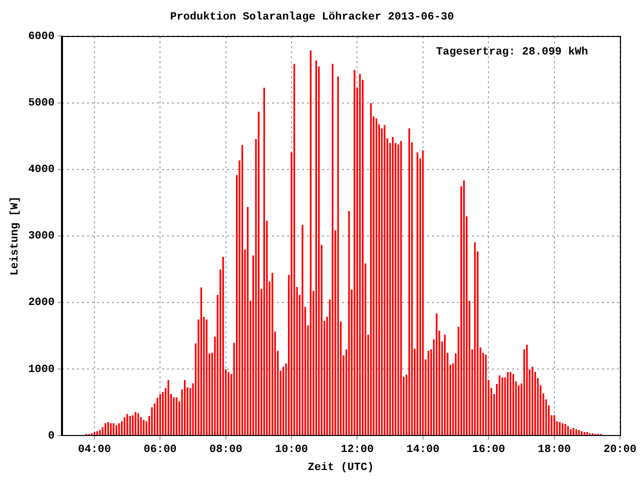  I want to click on x-tick-label: 12:00, so click(357, 450).